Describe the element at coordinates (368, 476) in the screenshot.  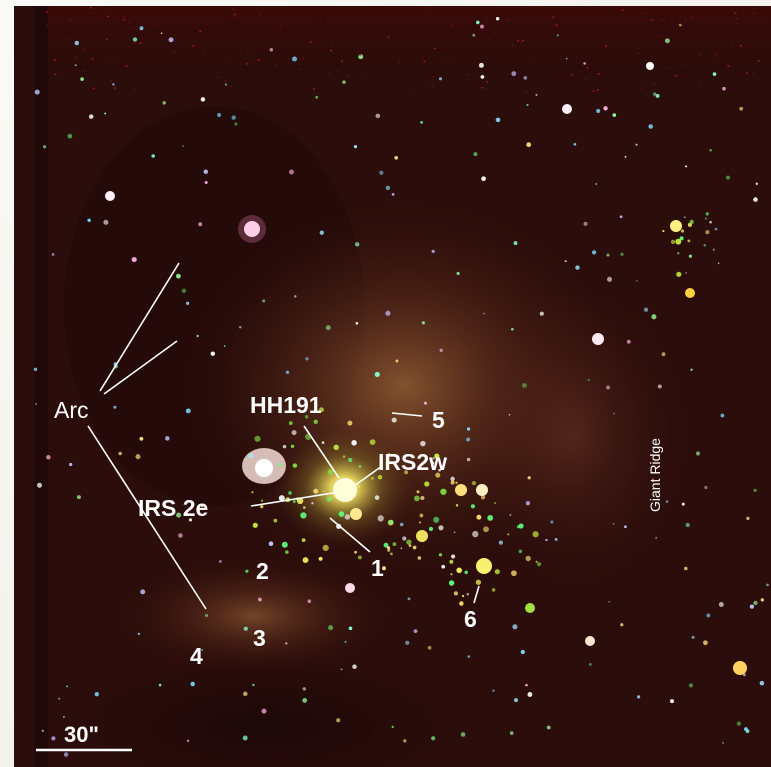
I see `irs2w-pointer-line` at that location.